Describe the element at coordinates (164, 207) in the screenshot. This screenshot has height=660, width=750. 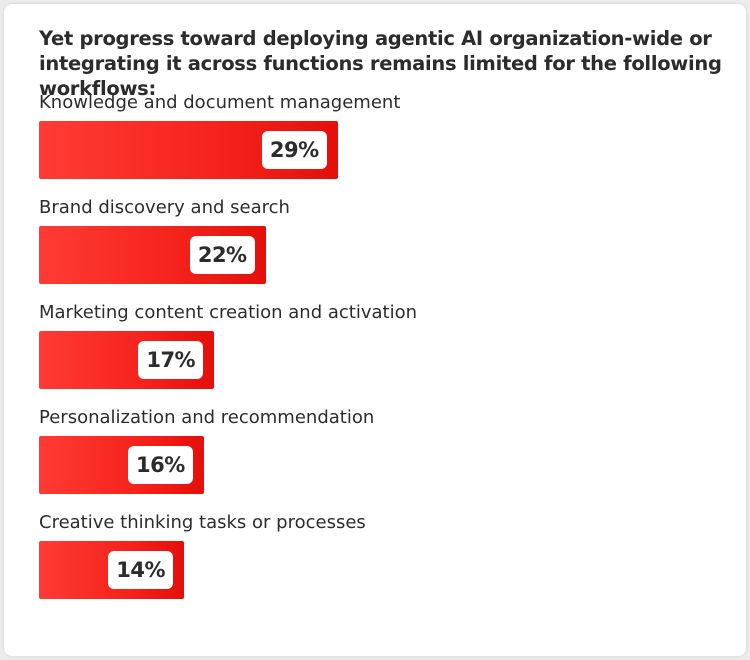
I see `bar-label: Brand discovery and search` at that location.